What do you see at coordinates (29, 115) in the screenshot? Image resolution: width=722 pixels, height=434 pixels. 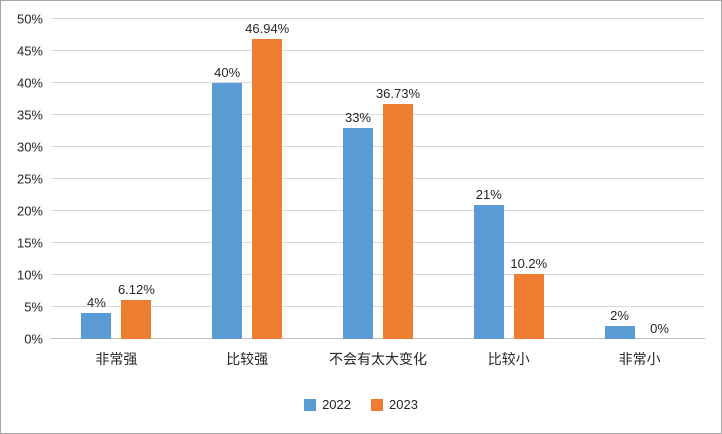 I see `y-tick-label: 35%` at bounding box center [29, 115].